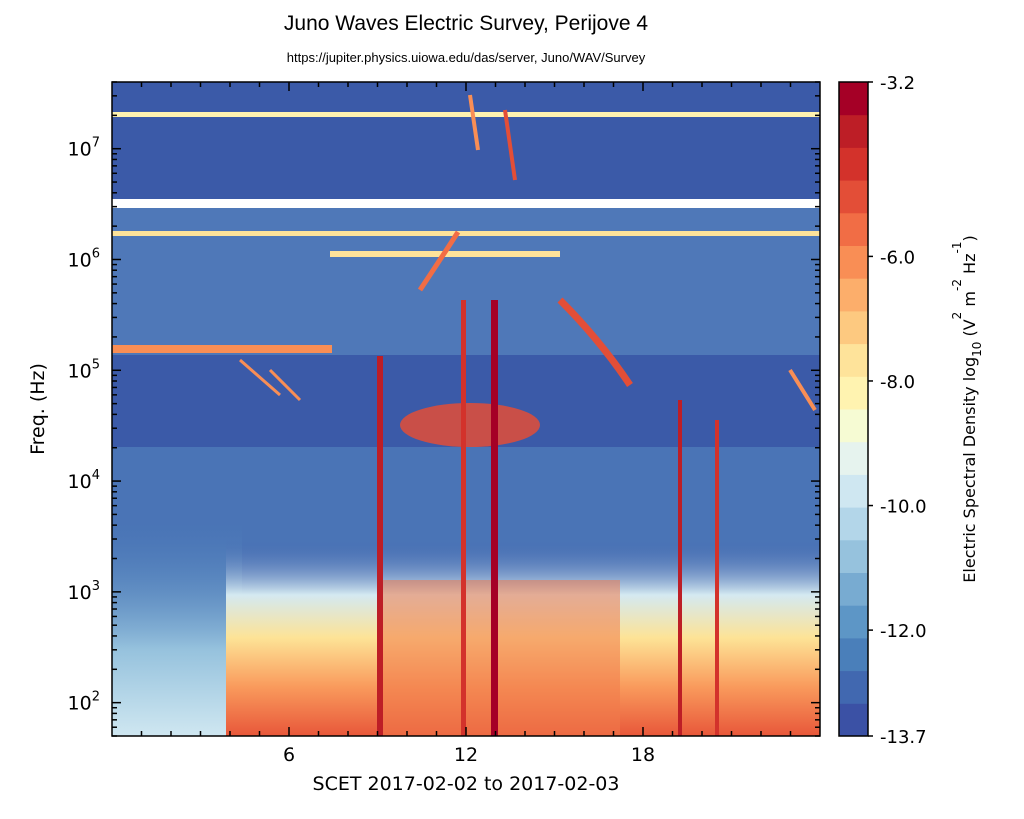 Image resolution: width=1024 pixels, height=819 pixels. Describe the element at coordinates (466, 23) in the screenshot. I see `chart-title: Juno Waves Electric Survey, Perijove 4` at that location.